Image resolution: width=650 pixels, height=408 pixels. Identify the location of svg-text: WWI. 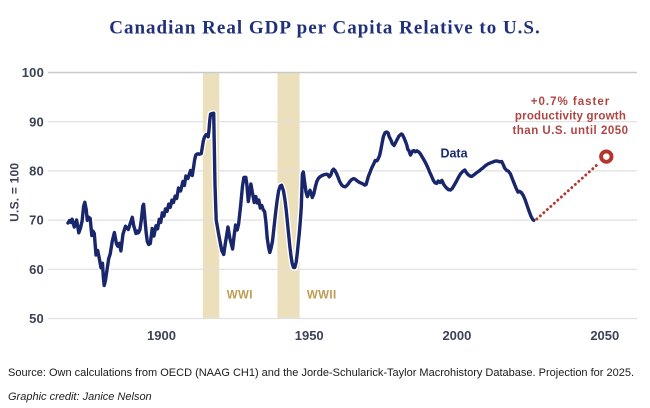
(240, 296).